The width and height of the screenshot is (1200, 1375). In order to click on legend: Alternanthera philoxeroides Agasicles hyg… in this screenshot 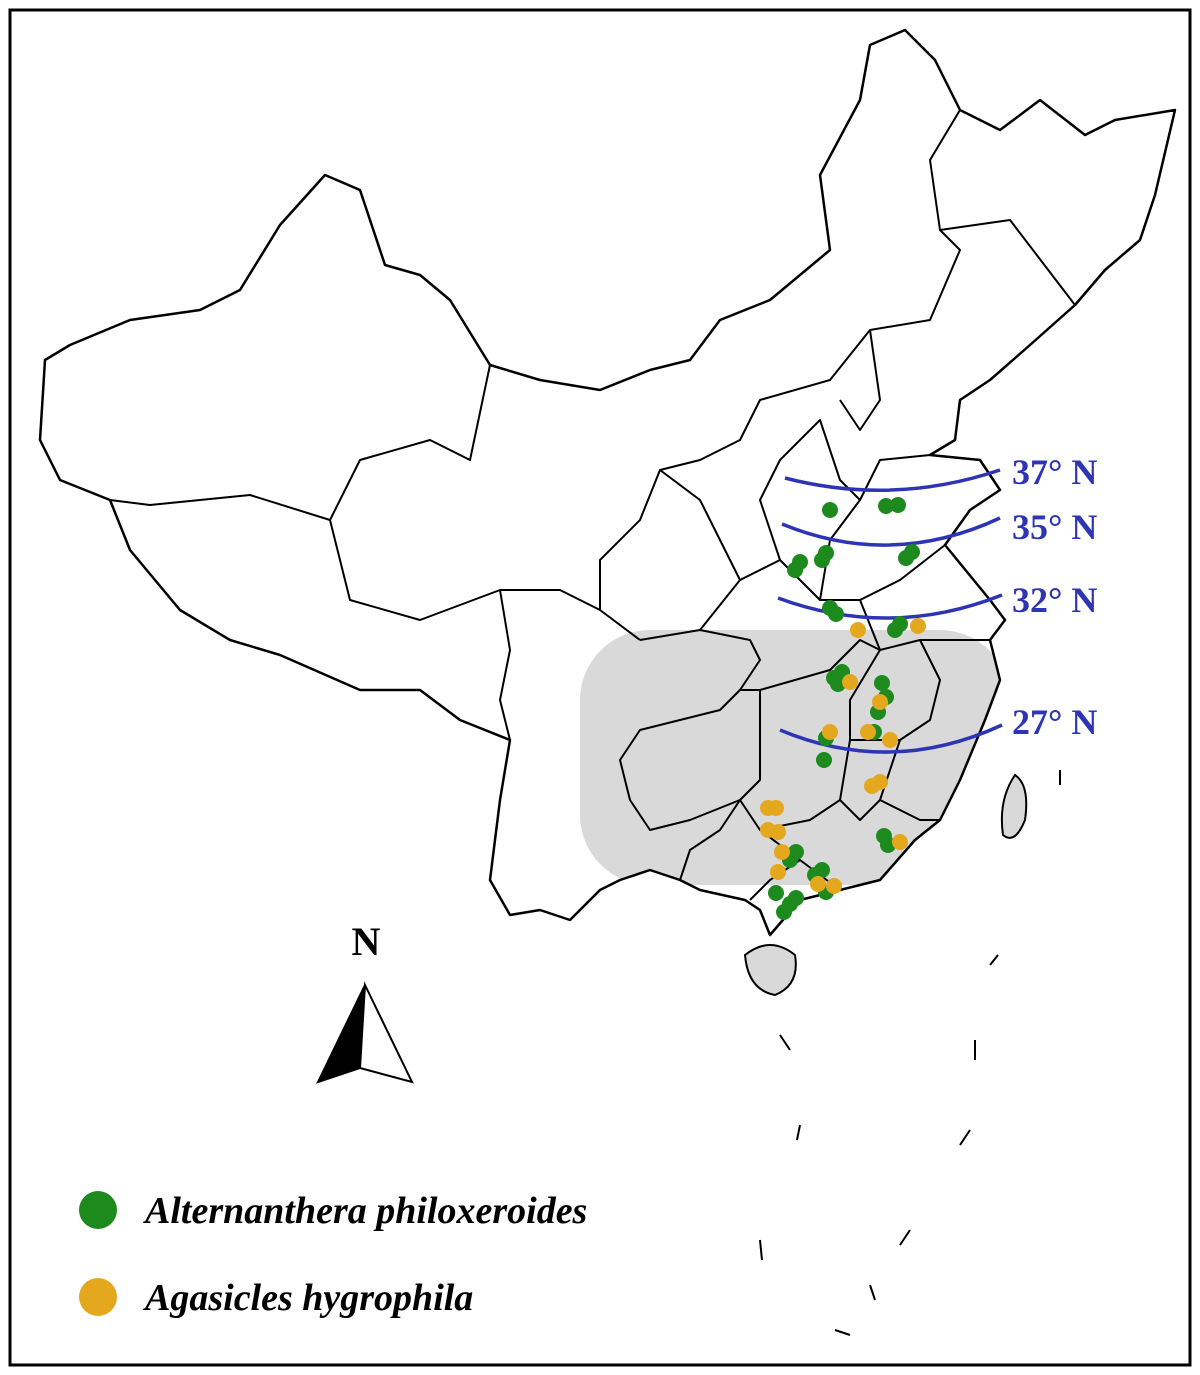, I will do `click(333, 1254)`.